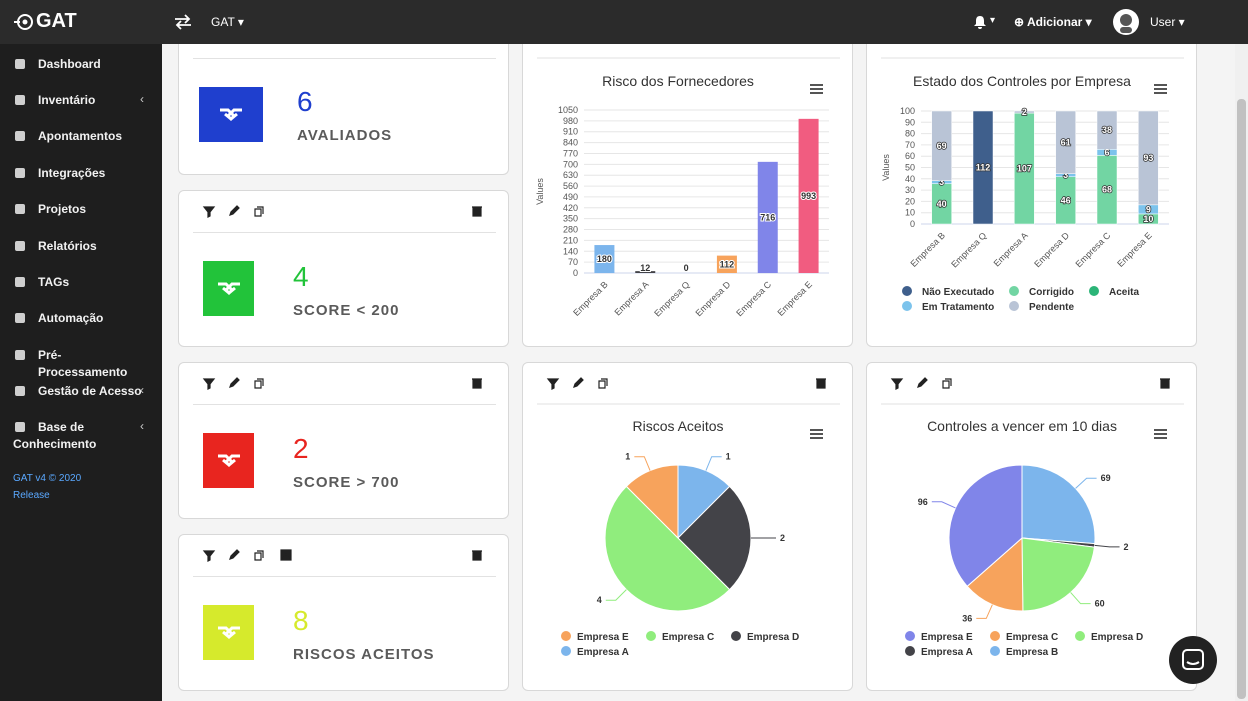 The height and width of the screenshot is (701, 1248). What do you see at coordinates (54, 282) in the screenshot?
I see `nav-item: TAGs` at bounding box center [54, 282].